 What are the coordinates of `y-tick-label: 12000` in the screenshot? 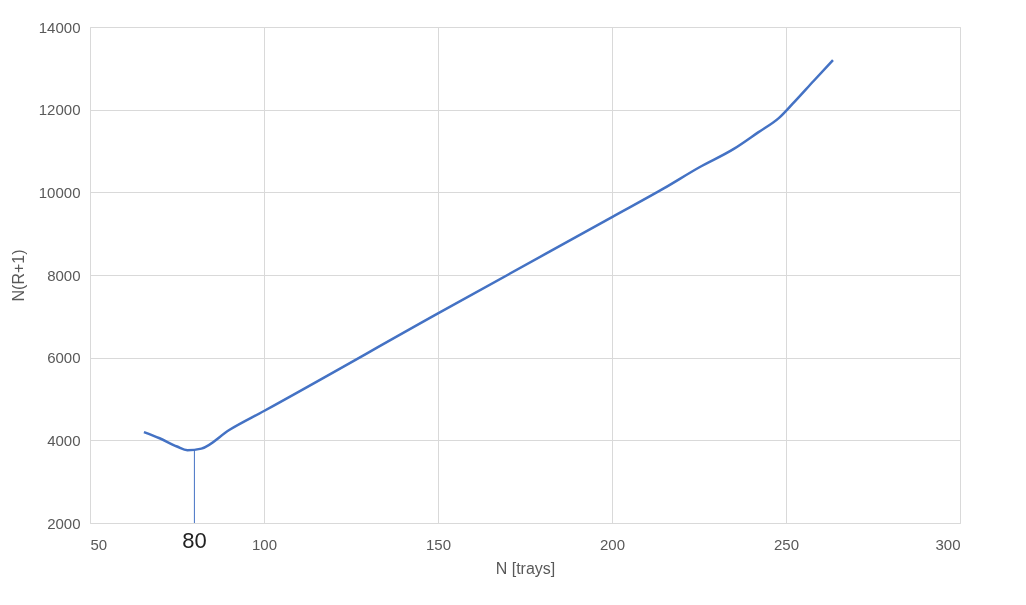 It's located at (59, 110).